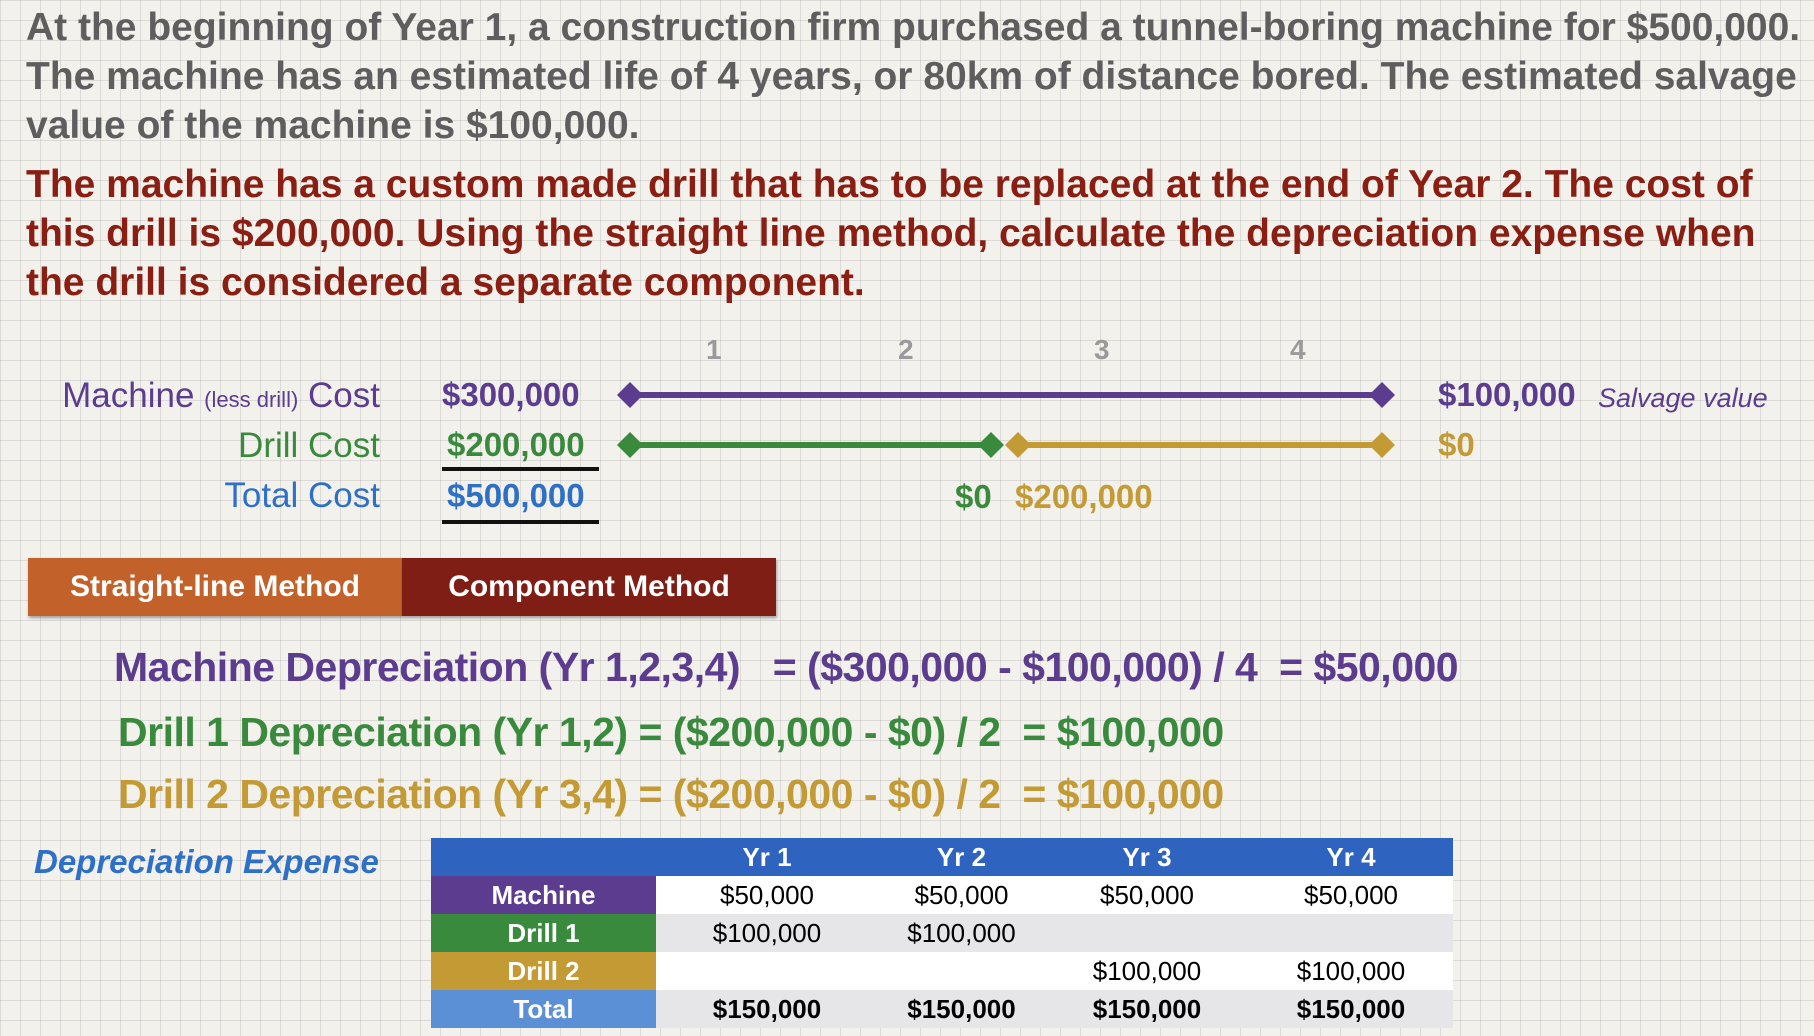 This screenshot has height=1036, width=1814. I want to click on header-yr2: Yr 2, so click(961, 857).